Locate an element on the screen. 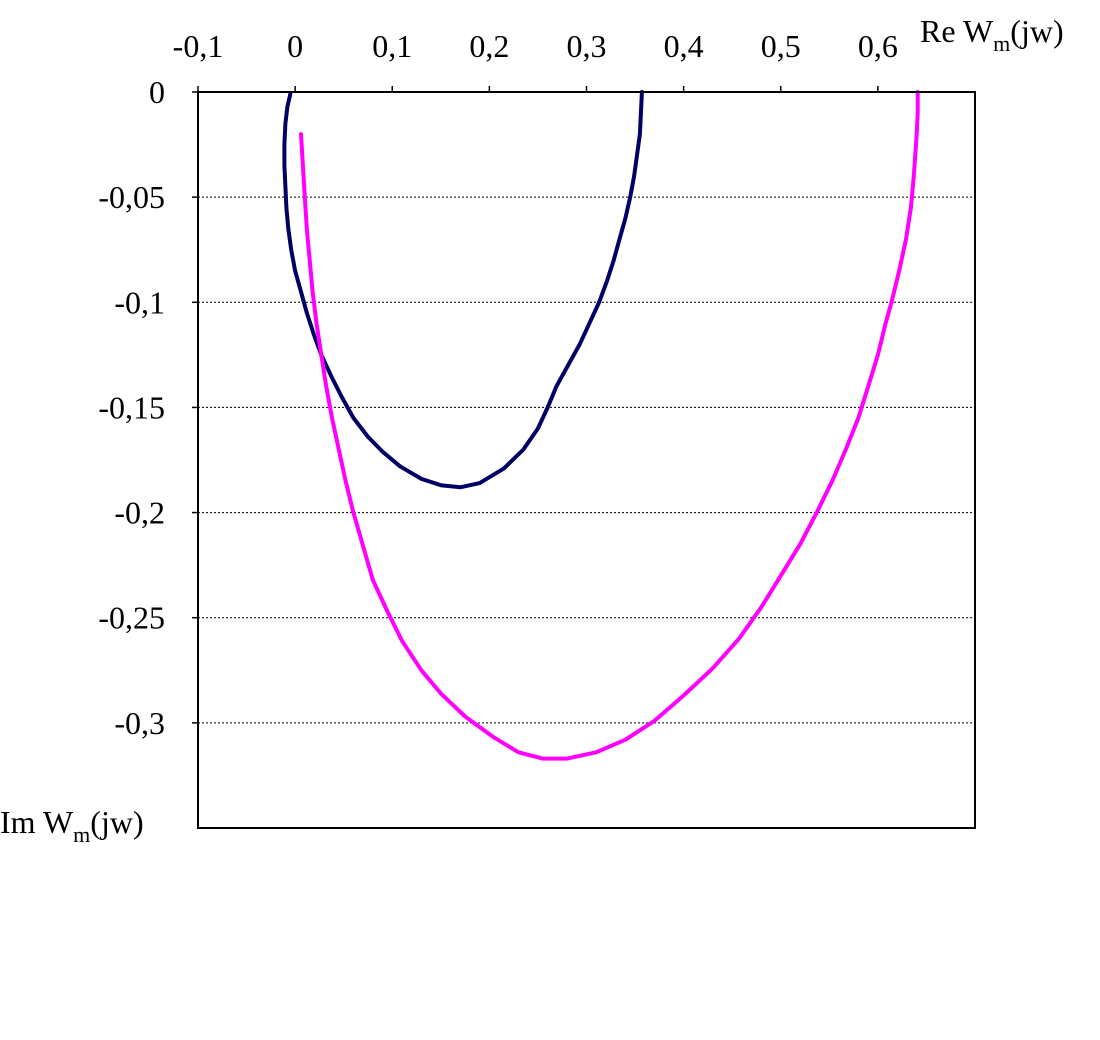 This screenshot has width=1100, height=1040. y-tick-label: -0,3 is located at coordinates (139, 723).